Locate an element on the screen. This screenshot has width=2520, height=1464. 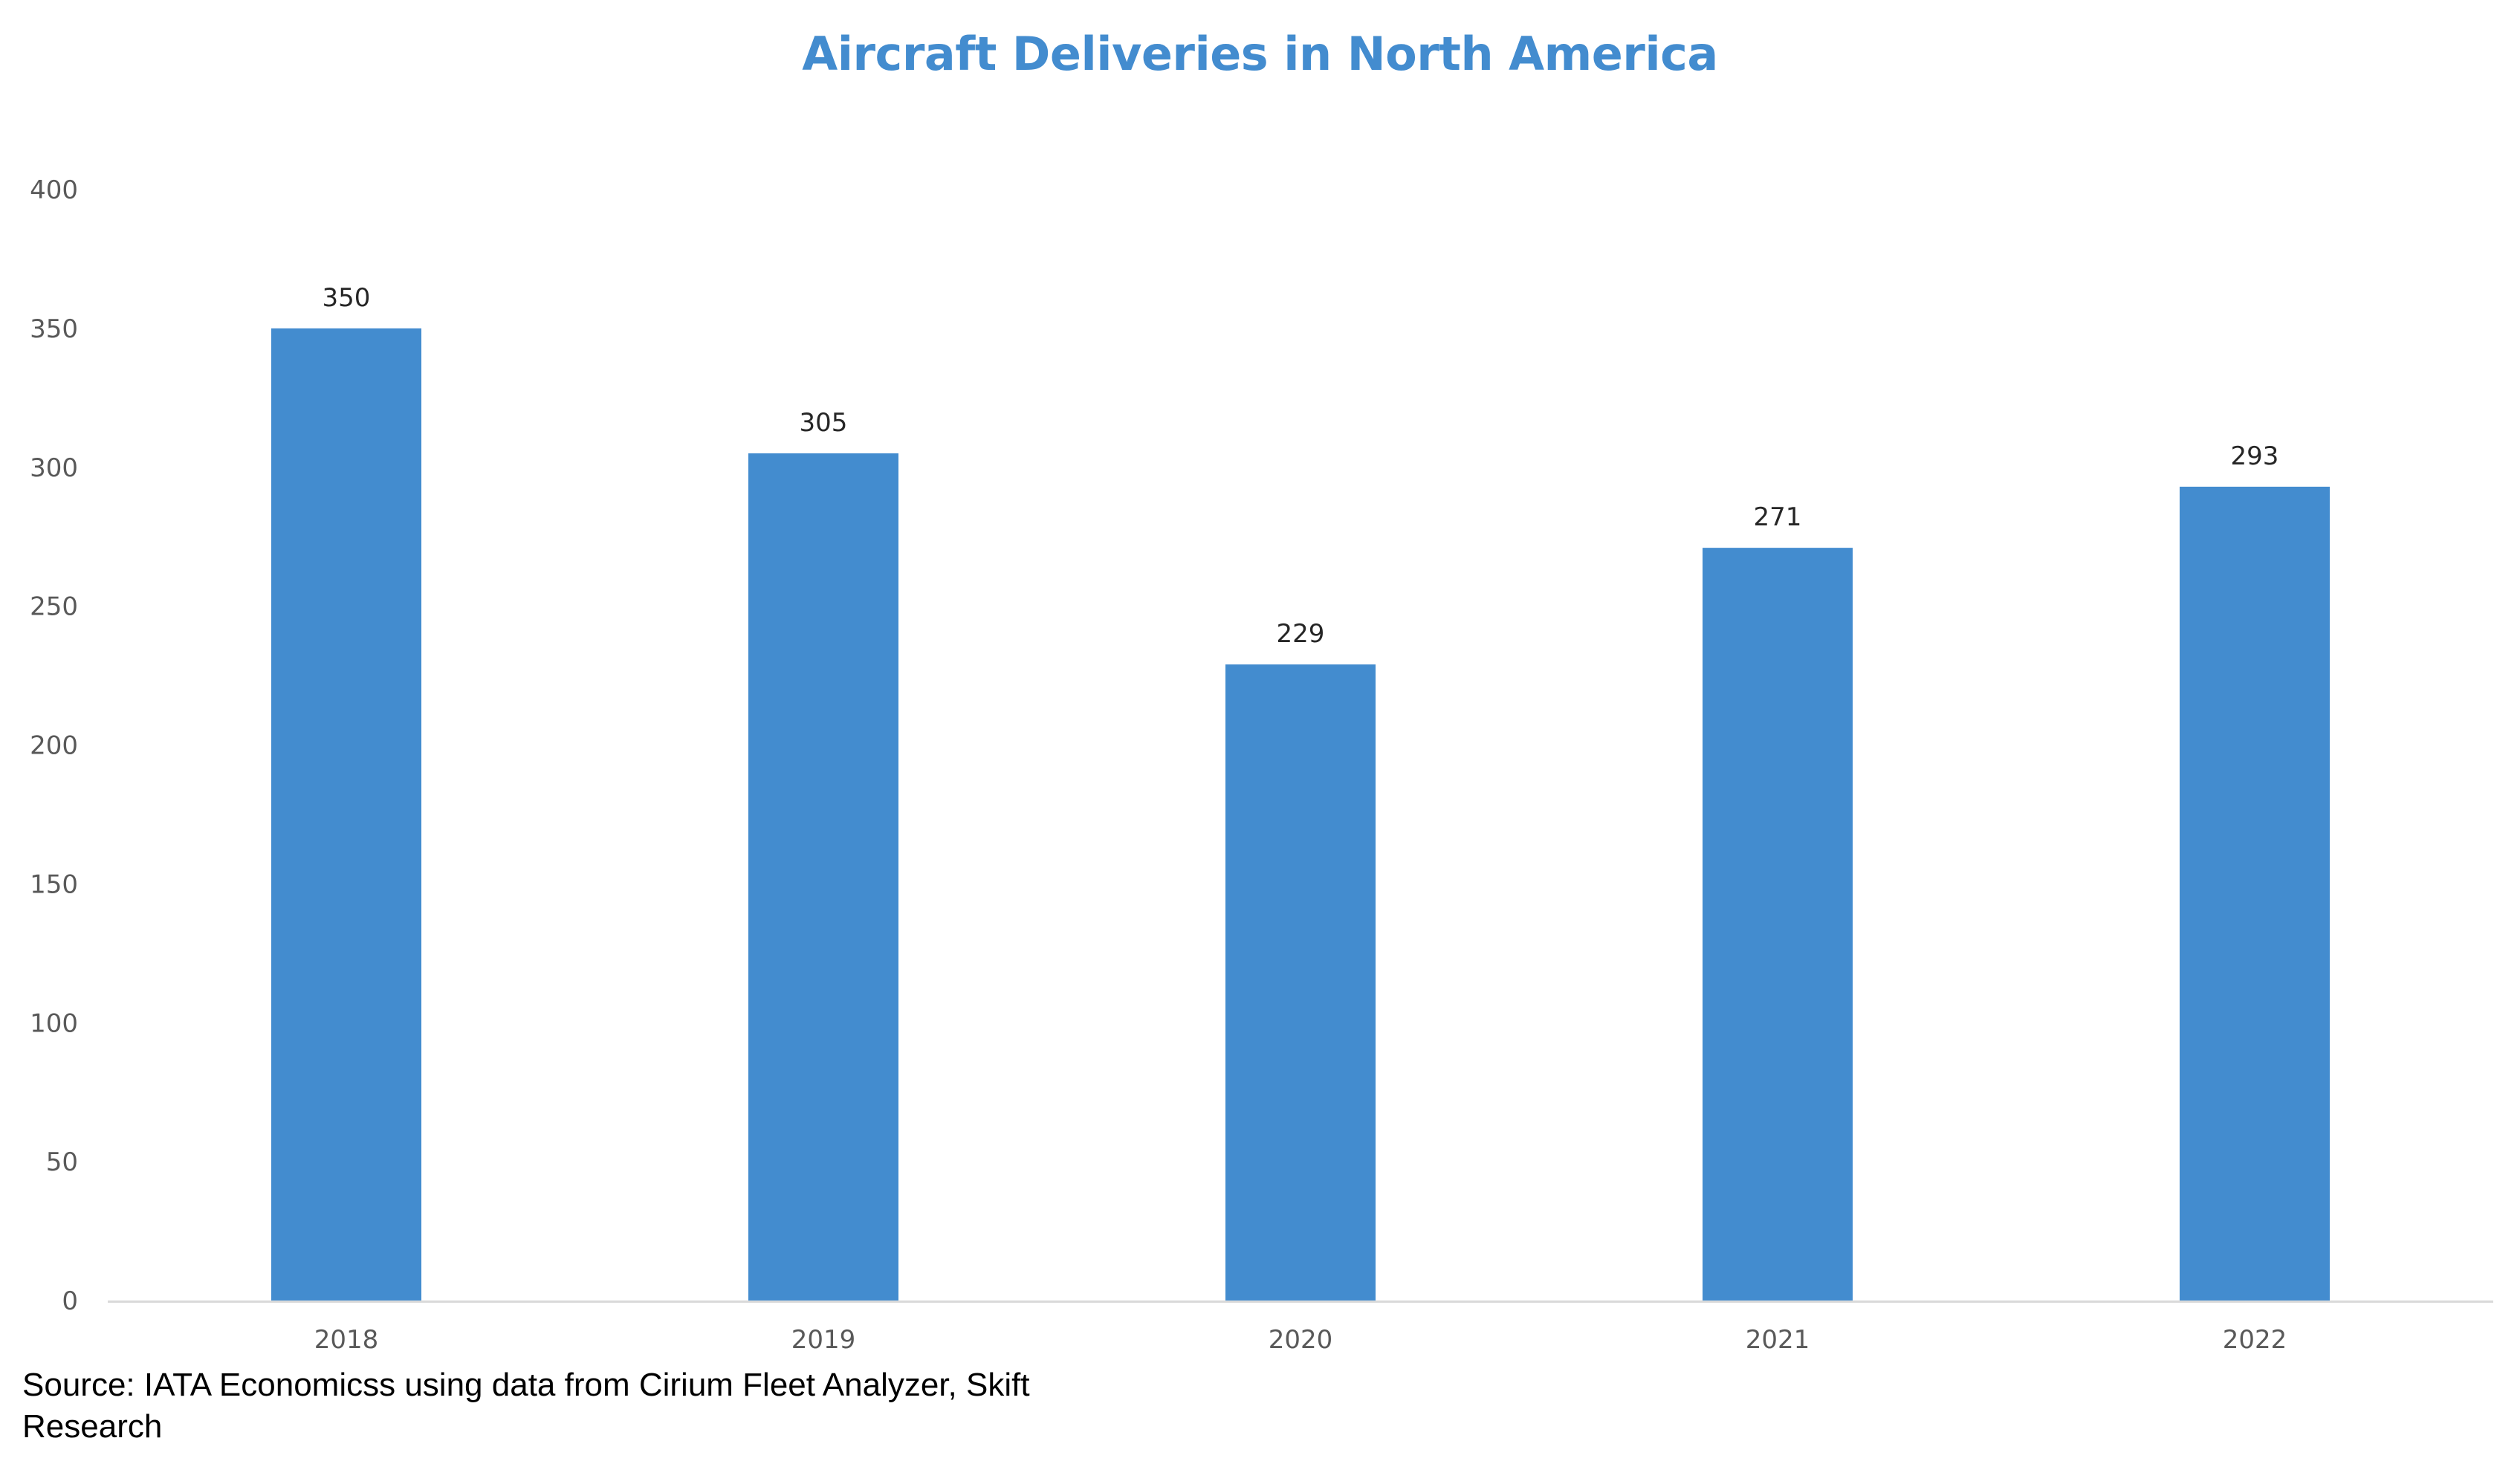
y-tick-label: 0 is located at coordinates (70, 1301).